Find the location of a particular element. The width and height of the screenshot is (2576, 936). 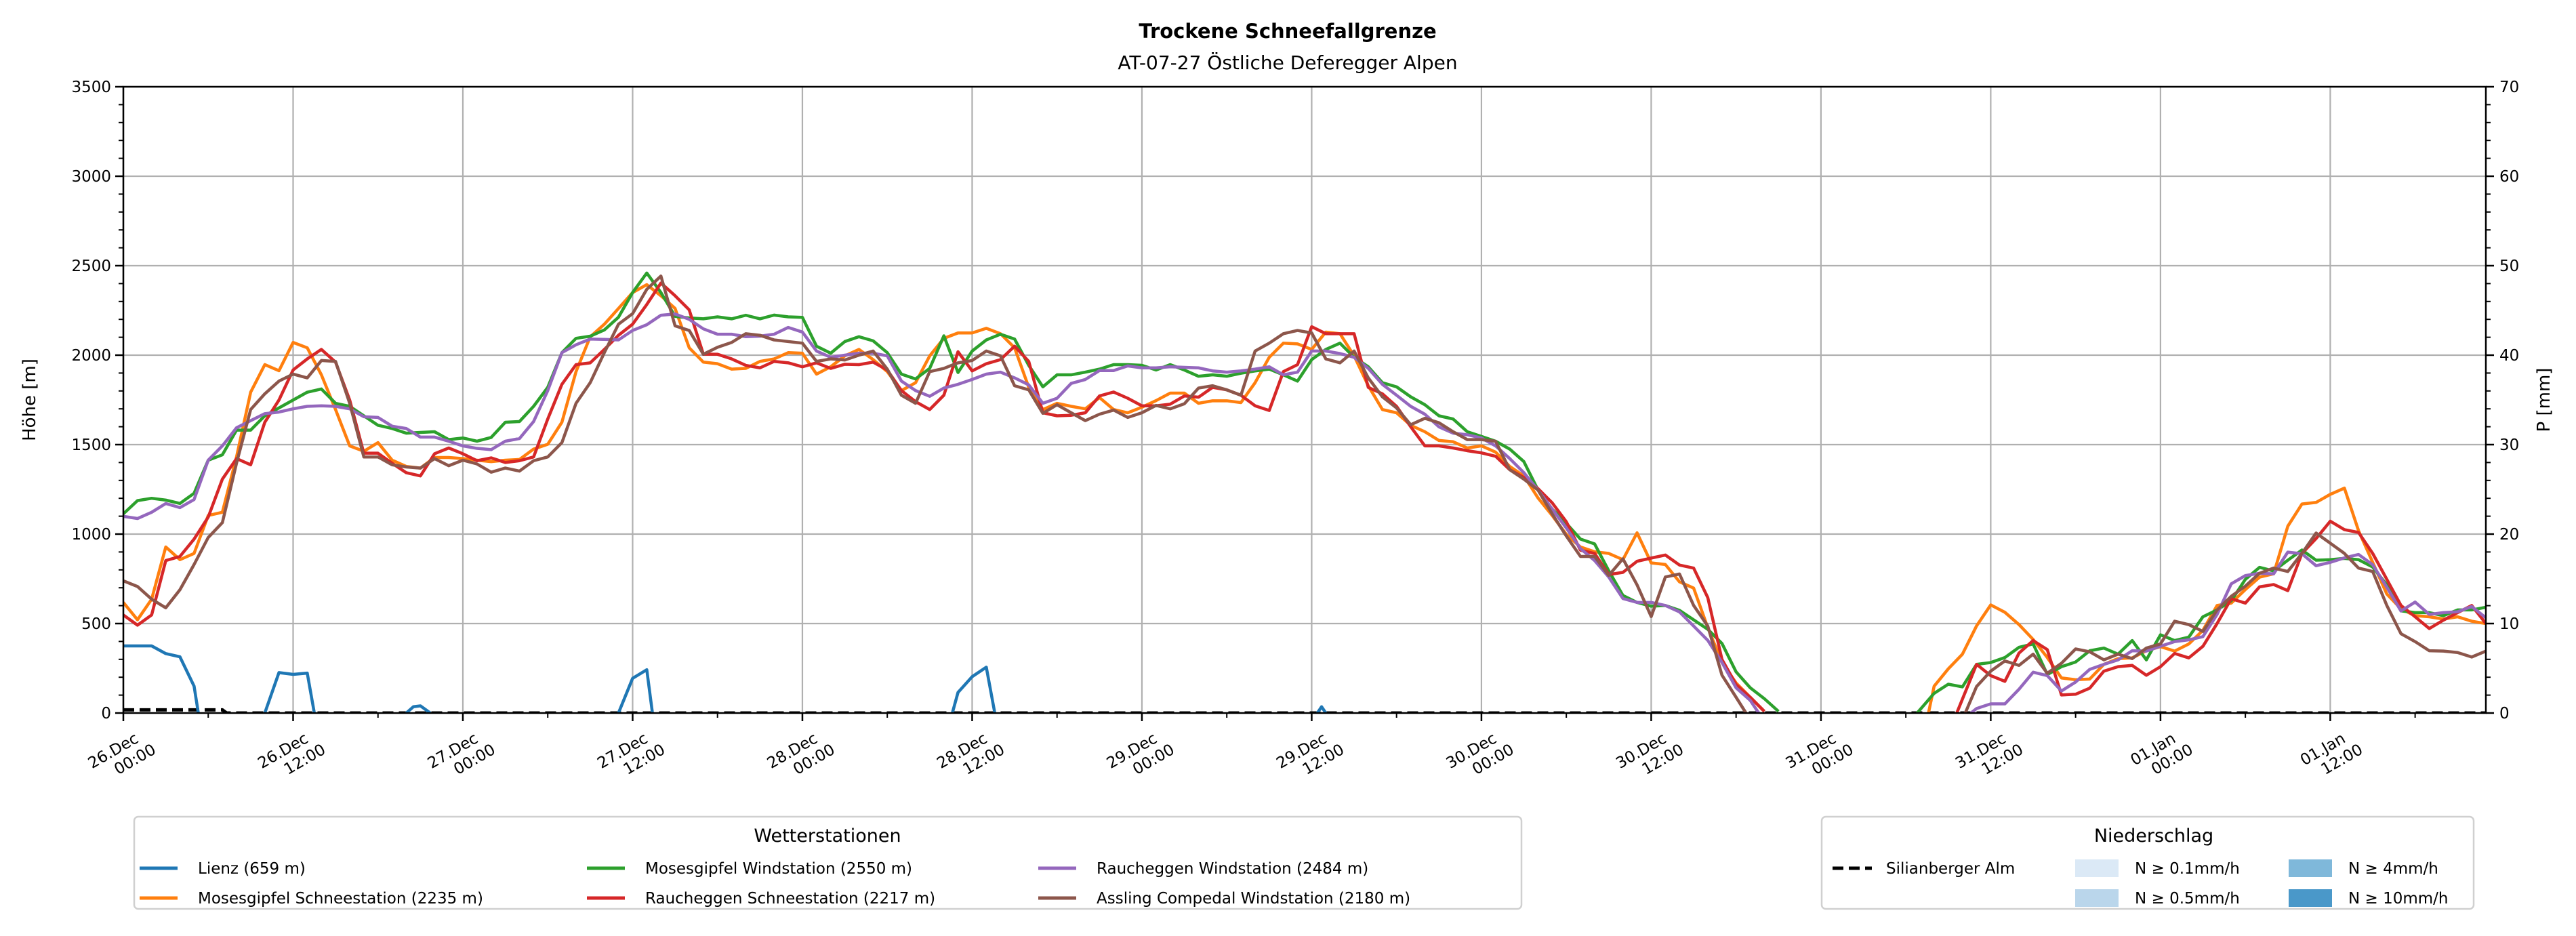

y-tick-label: 1000 is located at coordinates (91, 535).